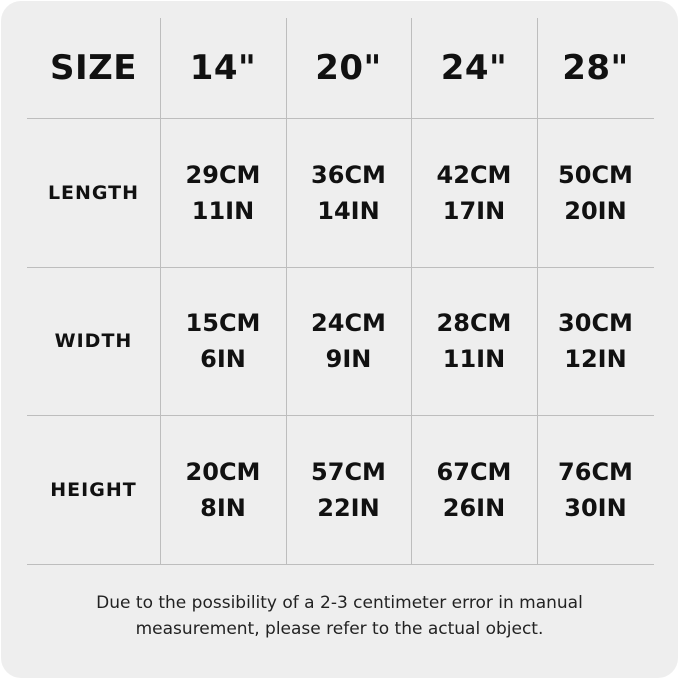  I want to click on table-cell: 67CM 26IN, so click(474, 489).